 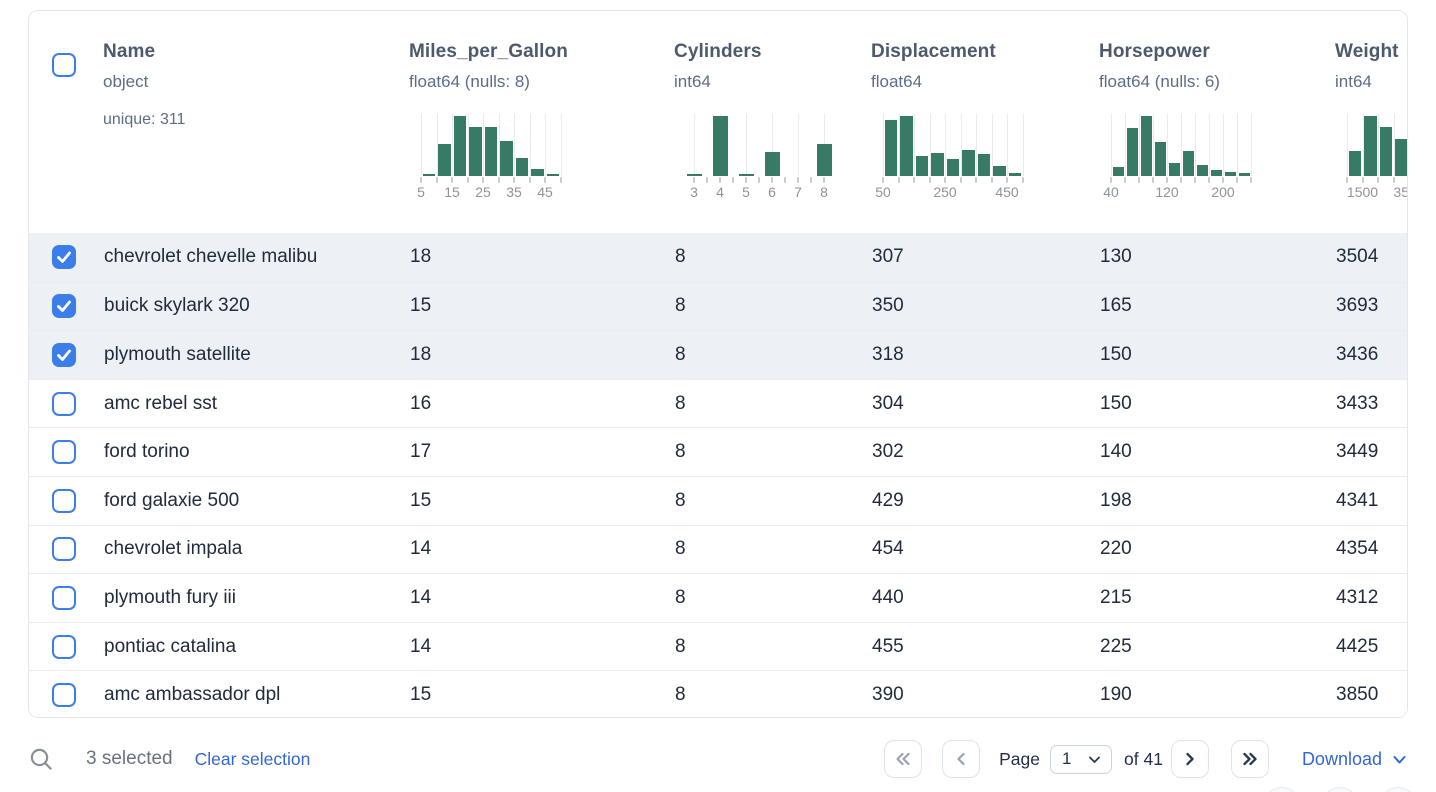 What do you see at coordinates (1357, 452) in the screenshot?
I see `cell-weight: 3449` at bounding box center [1357, 452].